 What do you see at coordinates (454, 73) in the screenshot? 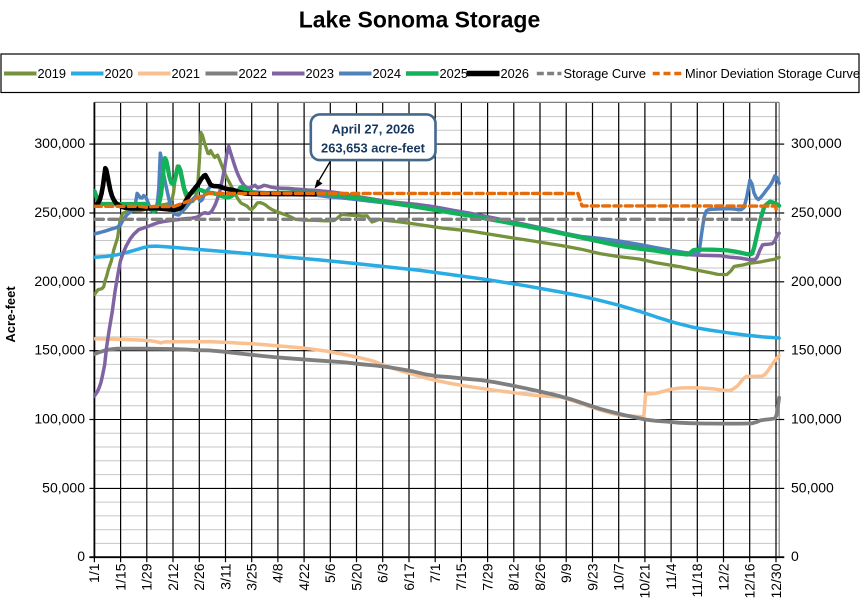
I see `svg-text: 2025` at bounding box center [454, 73].